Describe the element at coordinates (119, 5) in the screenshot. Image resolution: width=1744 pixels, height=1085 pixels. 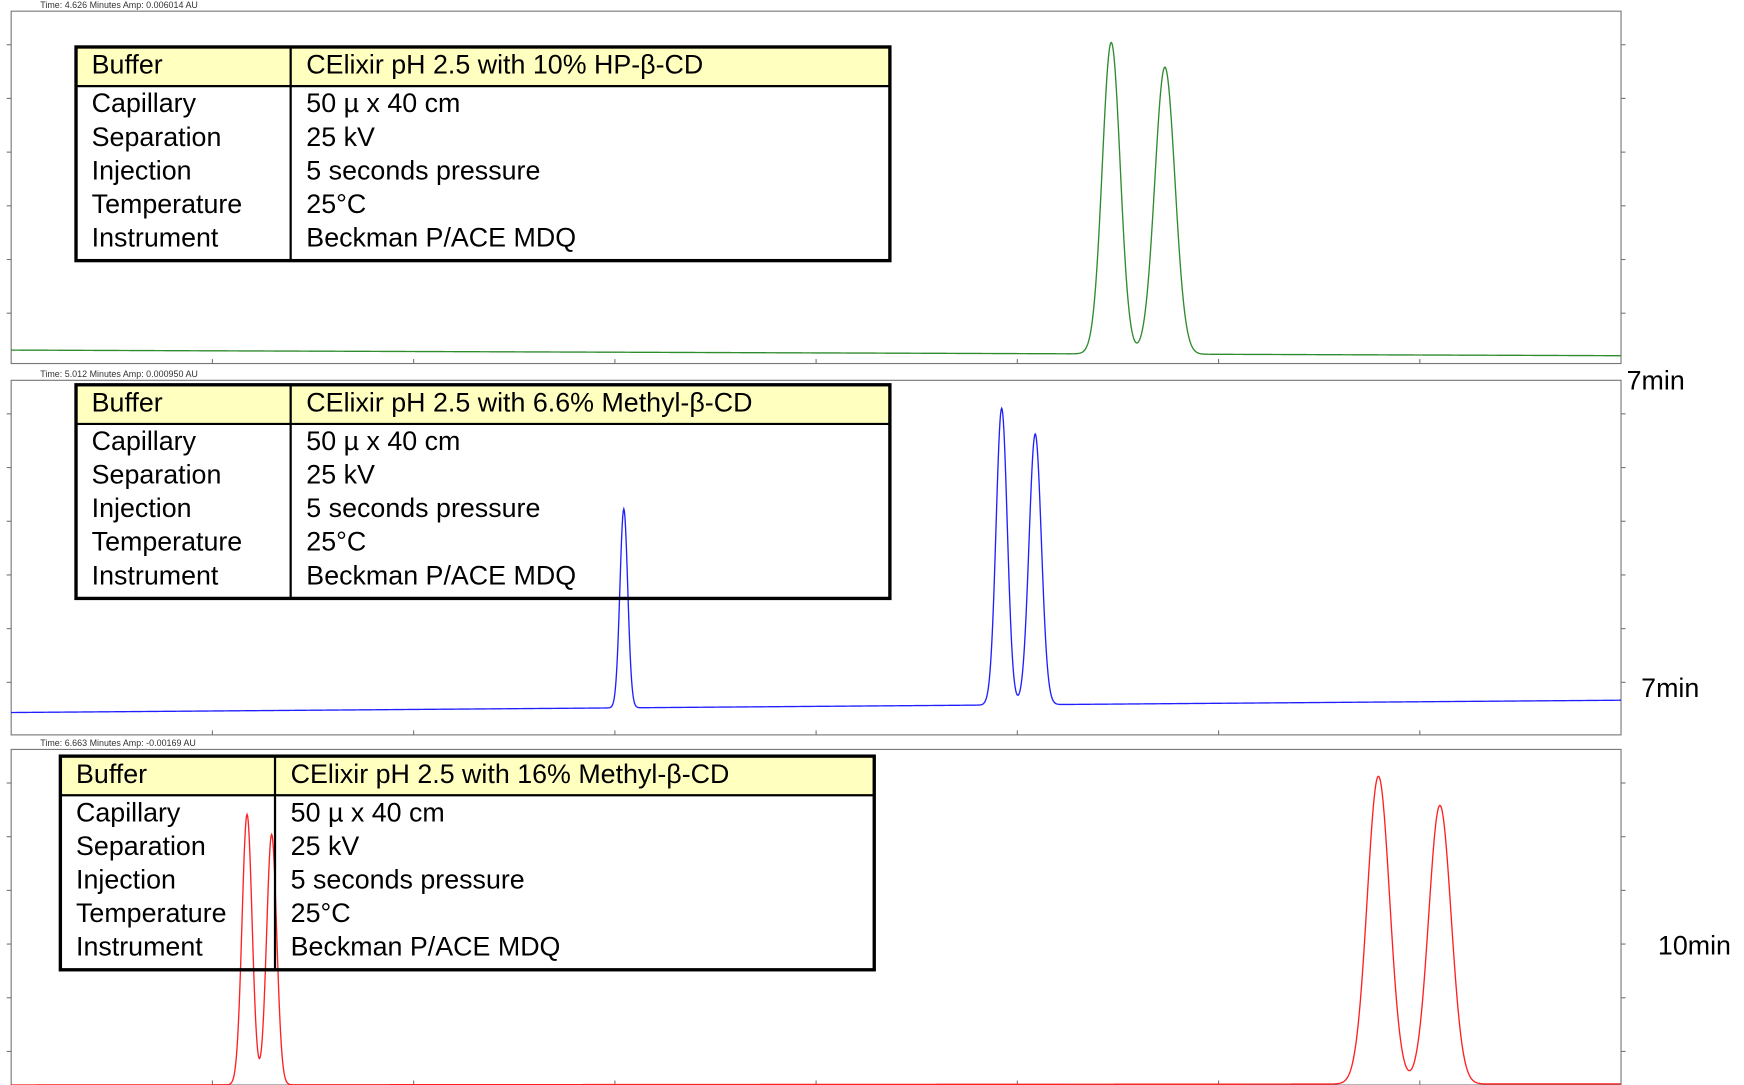
I see `panel-header: Time: 4.626 Minutes Amp: 0.006014 AU` at that location.